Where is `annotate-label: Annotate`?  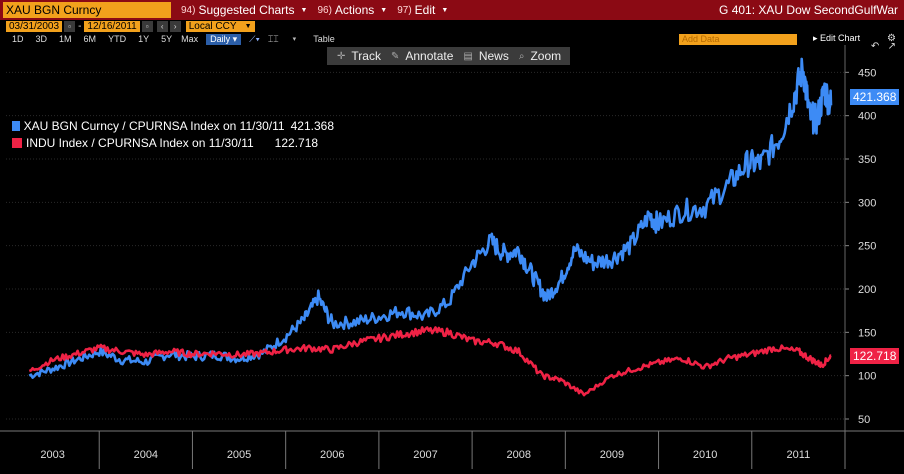 annotate-label: Annotate is located at coordinates (429, 56).